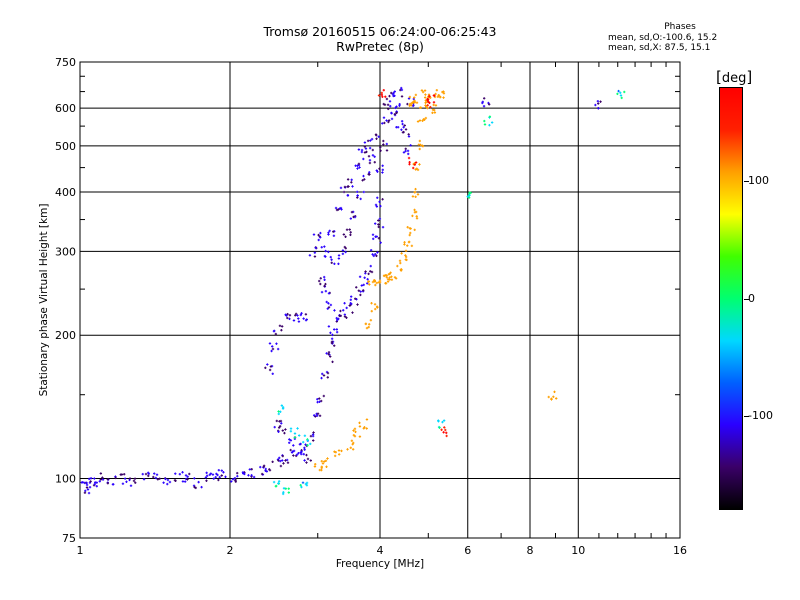  Describe the element at coordinates (663, 38) in the screenshot. I see `phases-stats-o-mode: mean, sd,O:-100.6, 15.2` at that location.